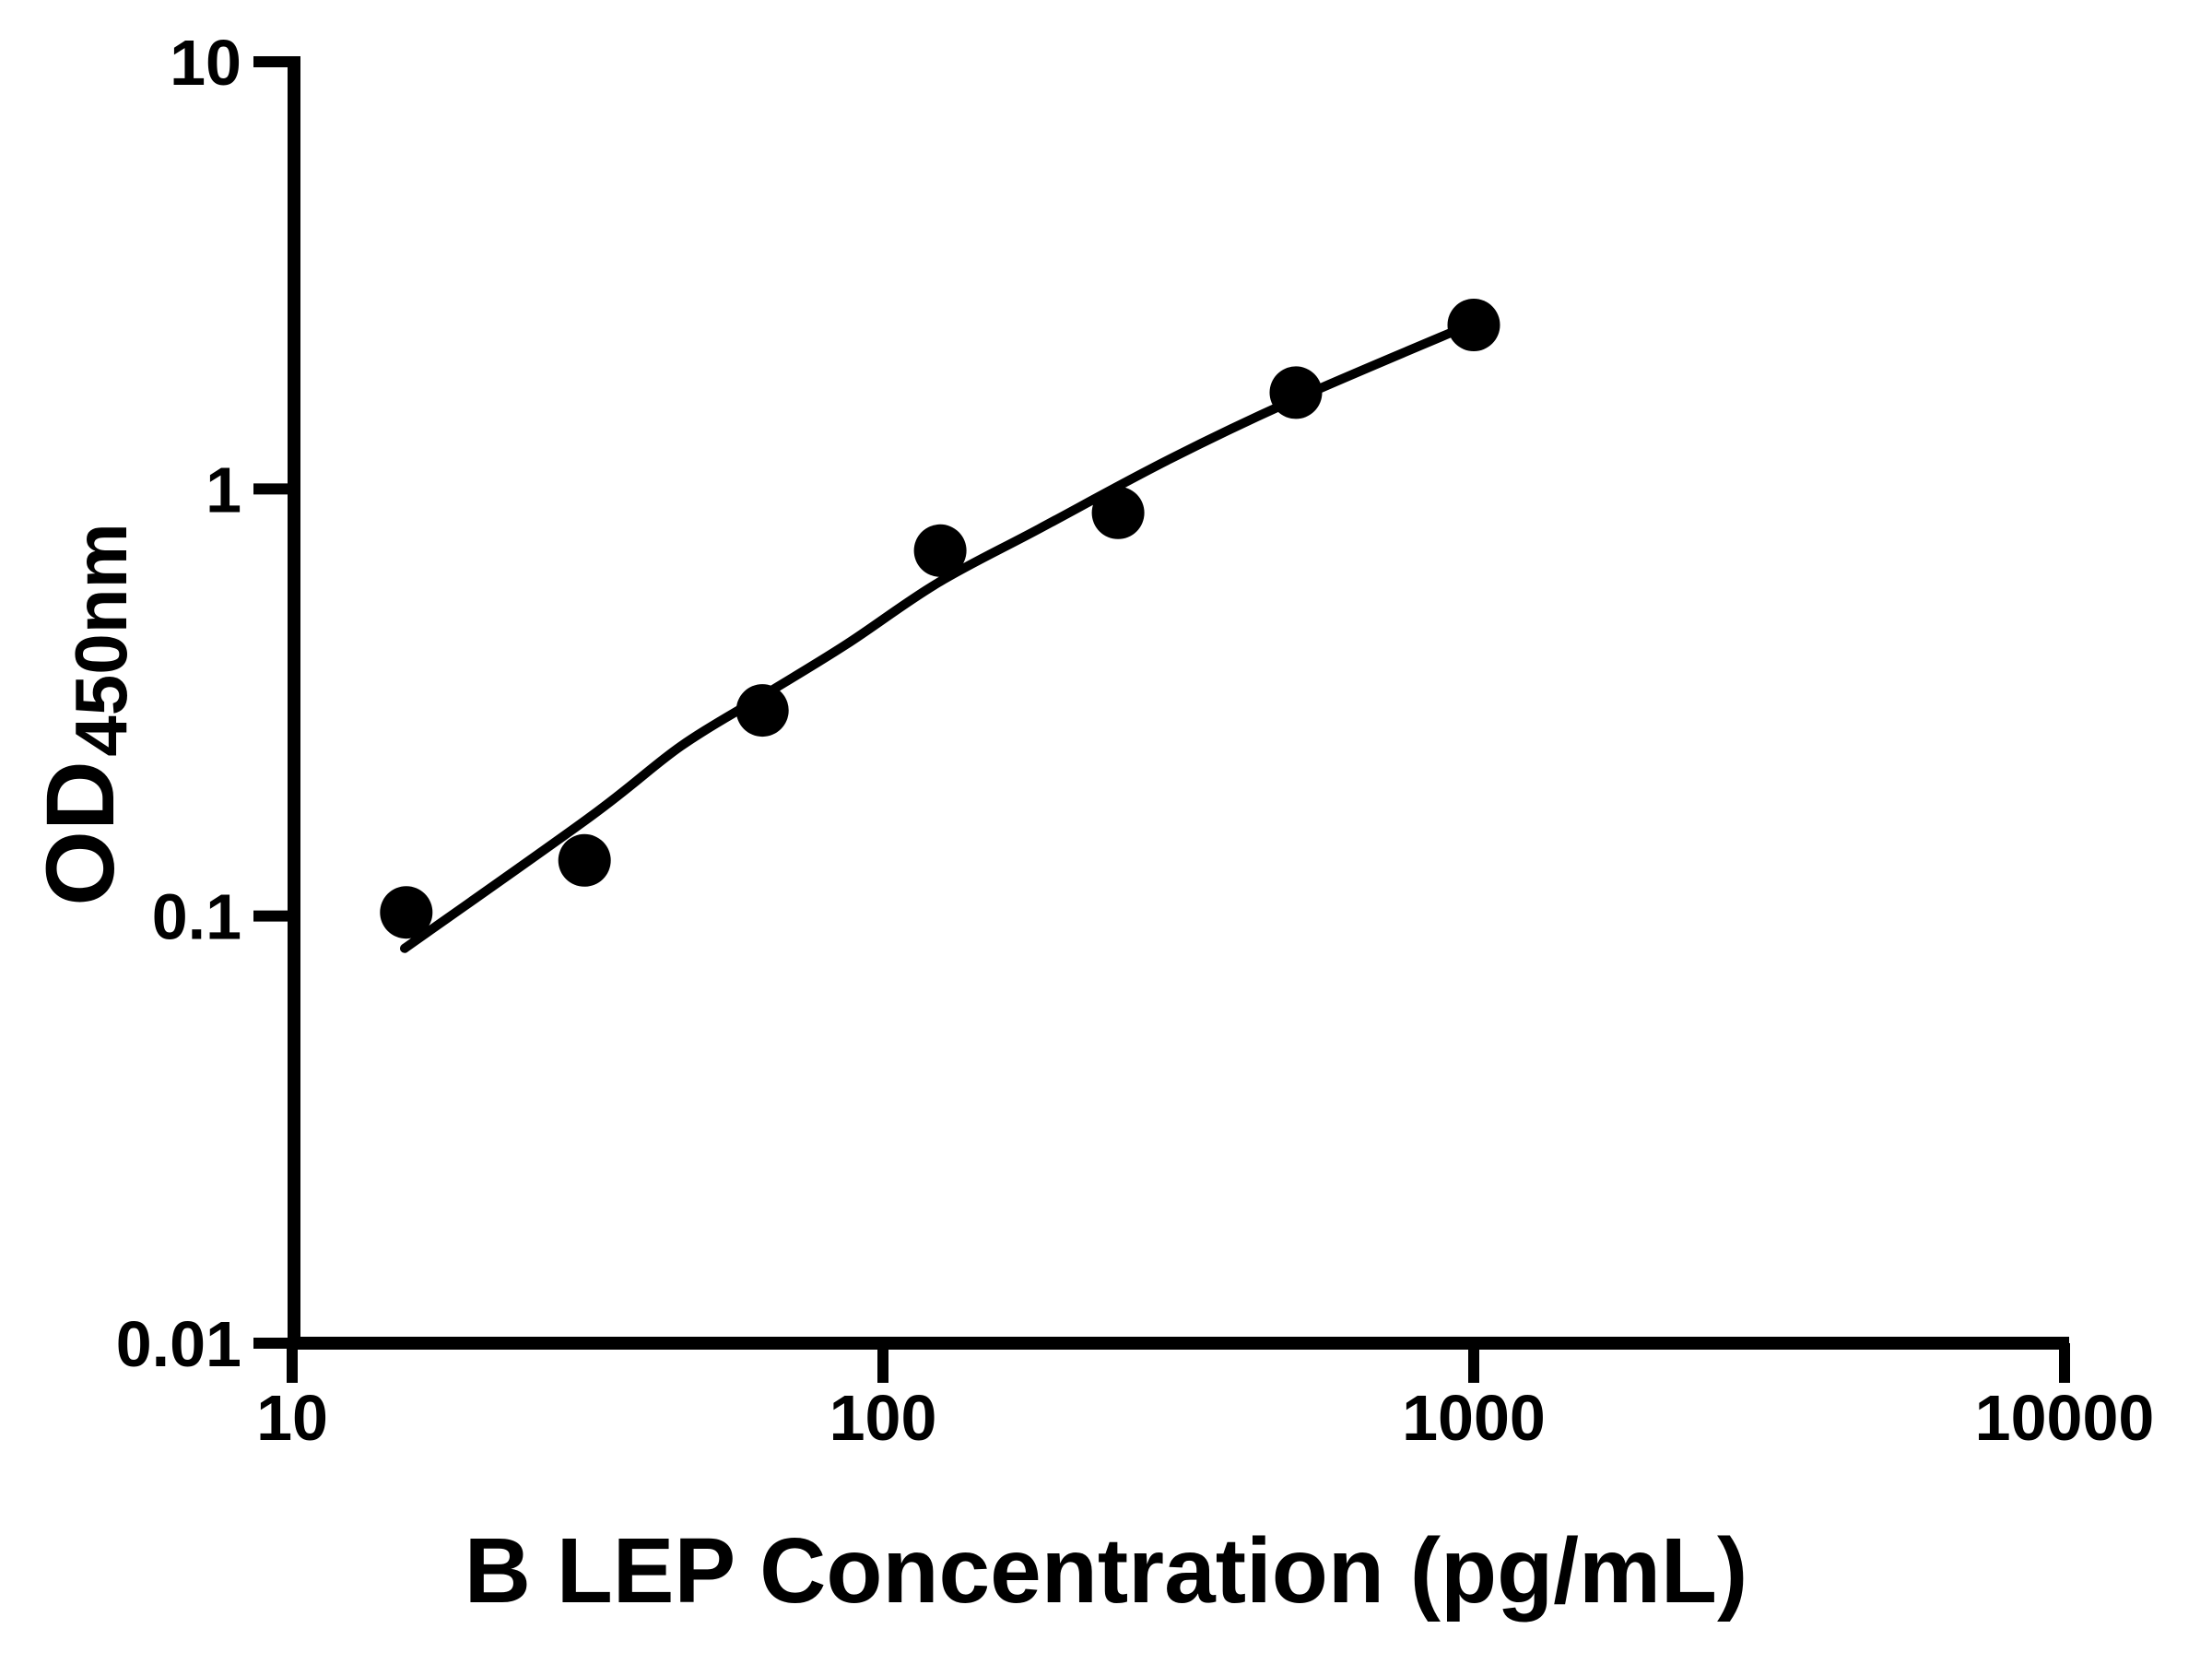  I want to click on y-tick-label: 0.1, so click(196, 917).